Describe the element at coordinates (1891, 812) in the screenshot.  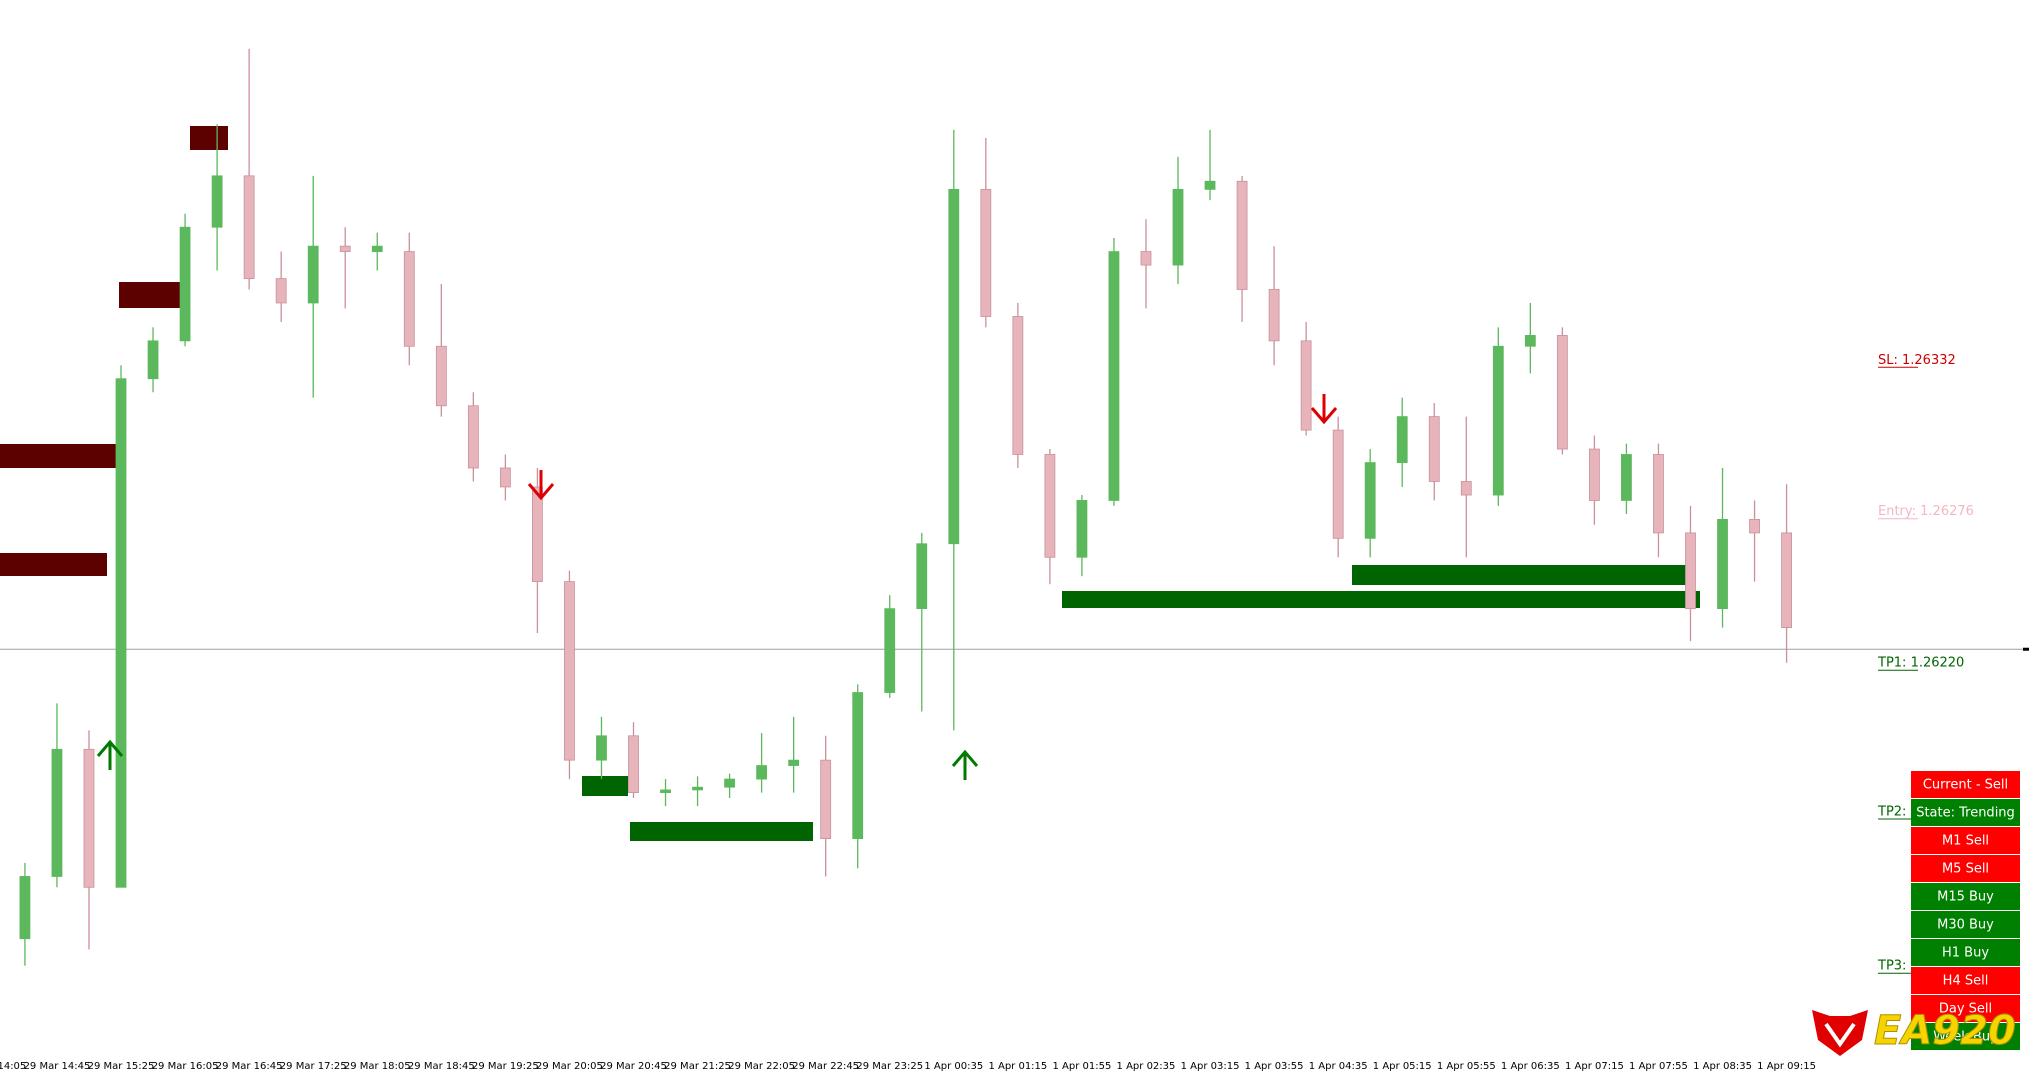
I see `level-label: TP2:` at that location.